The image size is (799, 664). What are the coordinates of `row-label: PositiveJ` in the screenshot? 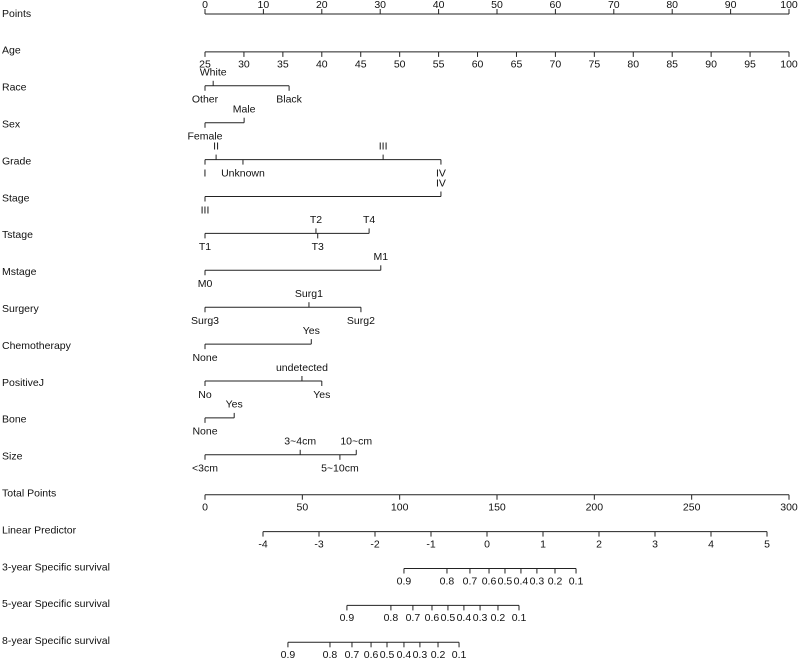 It's located at (23, 383).